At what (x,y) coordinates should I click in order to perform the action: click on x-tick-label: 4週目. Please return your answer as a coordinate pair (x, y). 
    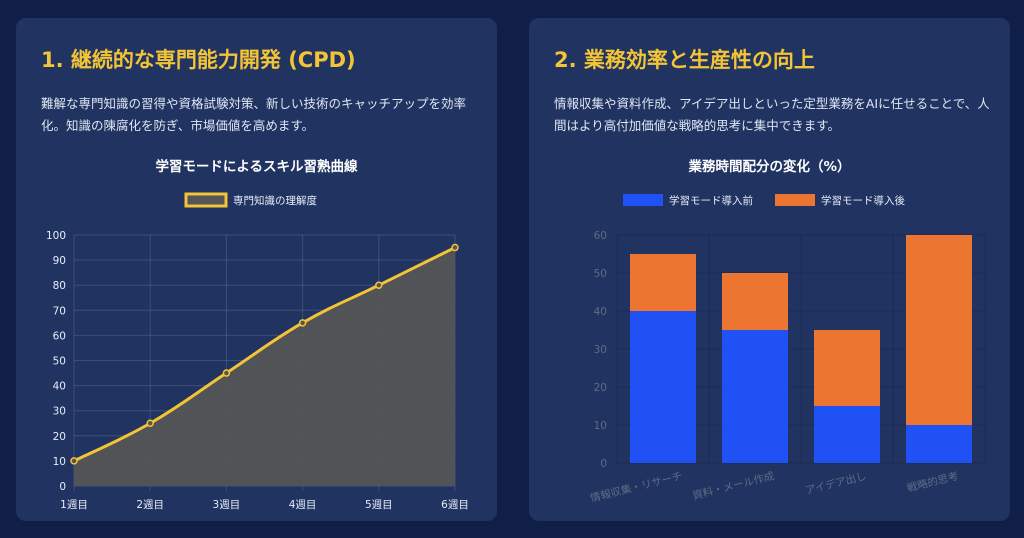
    Looking at the image, I should click on (303, 505).